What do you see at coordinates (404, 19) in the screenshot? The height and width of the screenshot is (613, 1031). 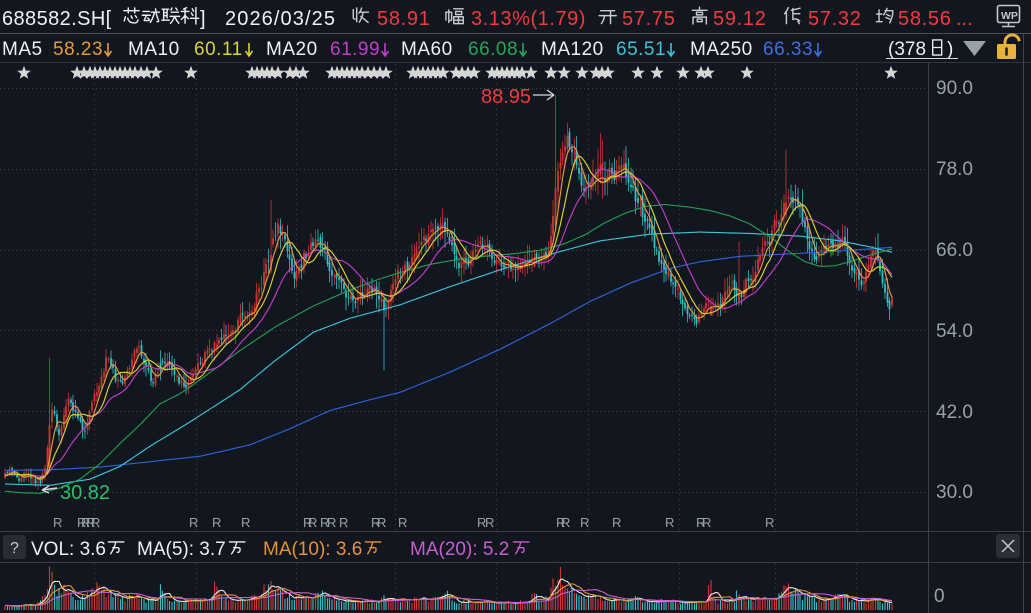 I see `svg-text: 58.91` at bounding box center [404, 19].